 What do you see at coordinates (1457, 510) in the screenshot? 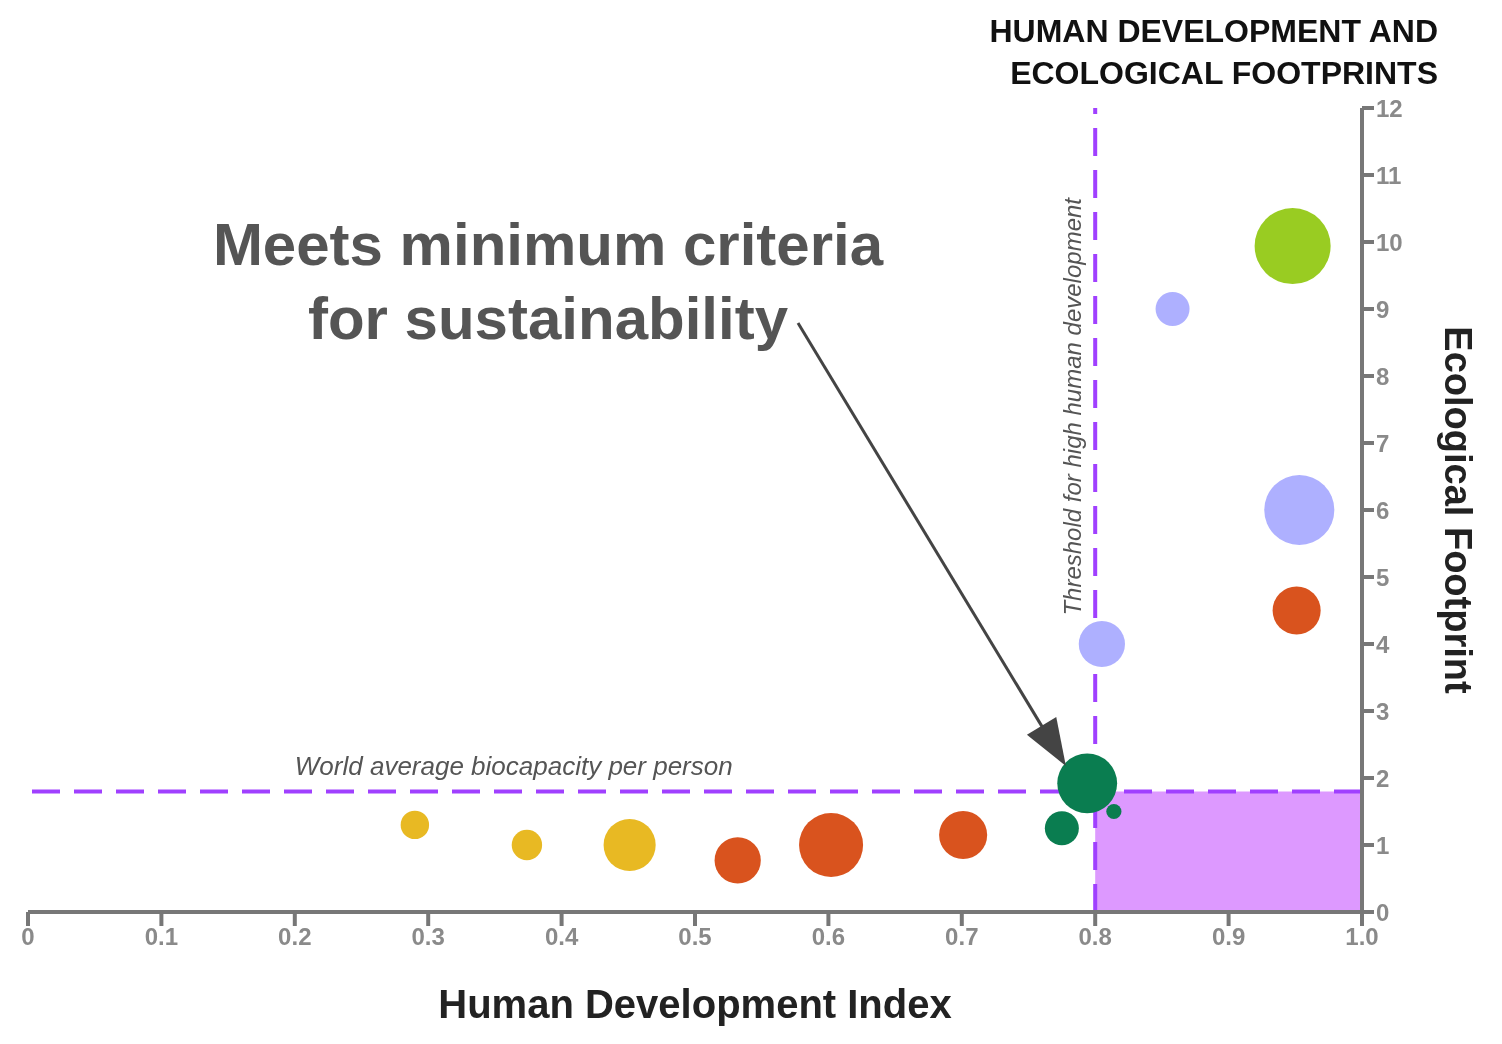
I see `y-axis-title: Ecological Footprint` at bounding box center [1457, 510].